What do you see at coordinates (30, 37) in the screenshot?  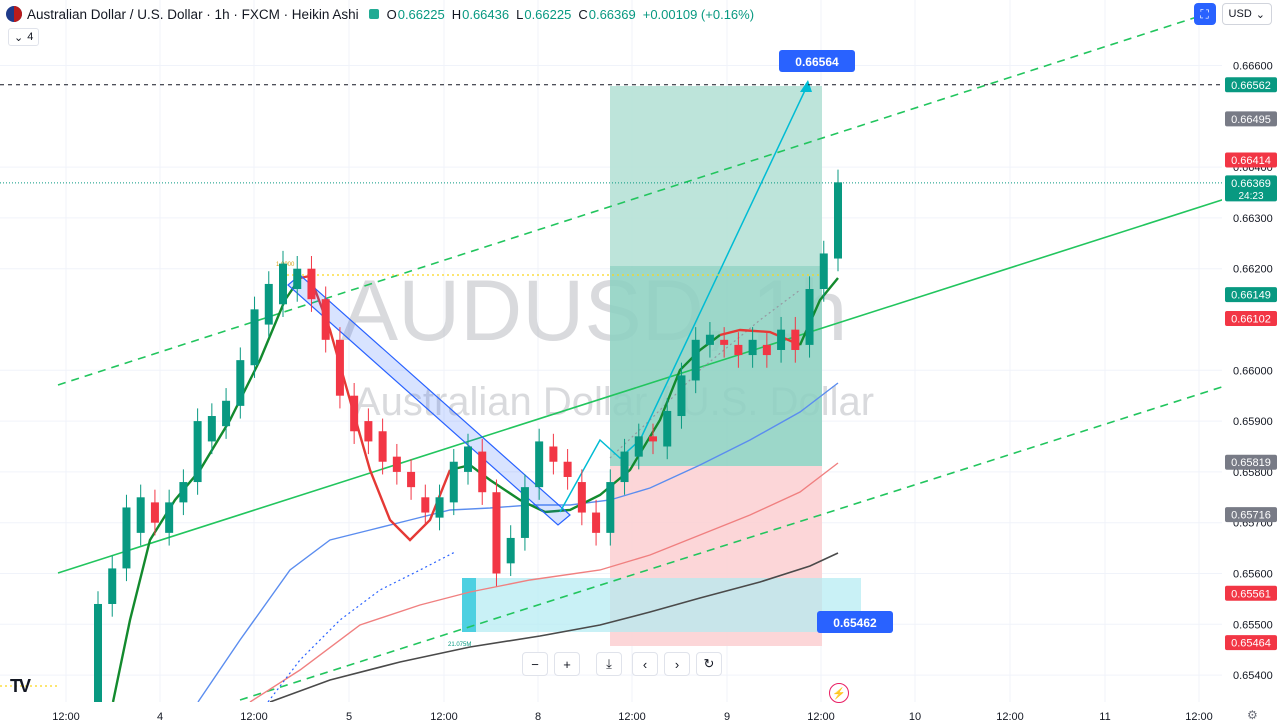 I see `indicator-count: 4` at bounding box center [30, 37].